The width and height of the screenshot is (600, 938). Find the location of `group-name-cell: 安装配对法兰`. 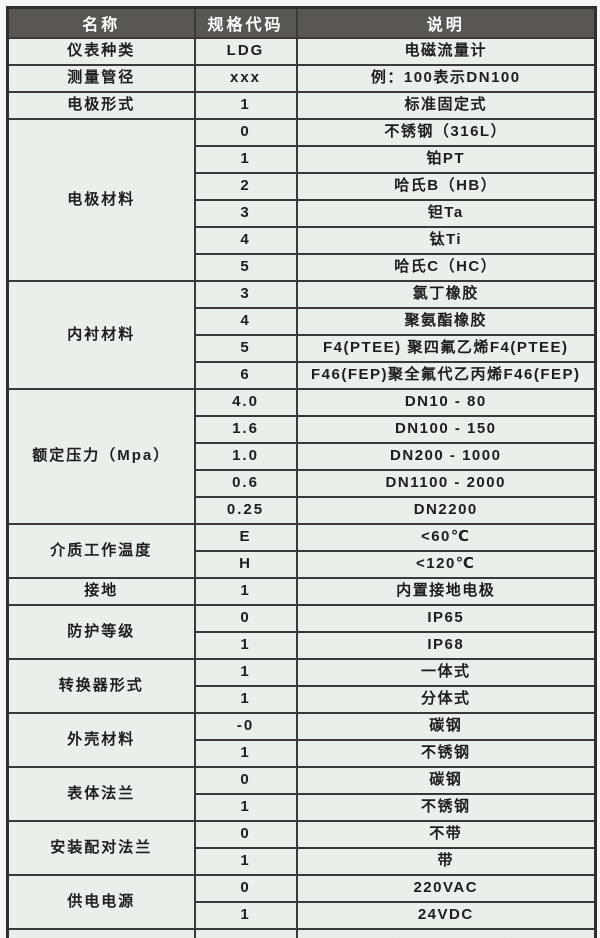

group-name-cell: 安装配对法兰 is located at coordinates (101, 848).